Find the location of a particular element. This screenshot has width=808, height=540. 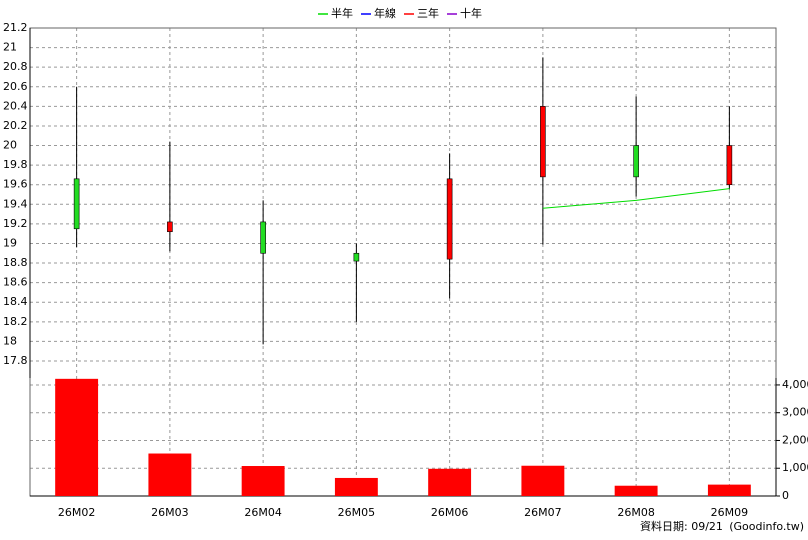

y-tick-label: 17.8 is located at coordinates (15, 360).